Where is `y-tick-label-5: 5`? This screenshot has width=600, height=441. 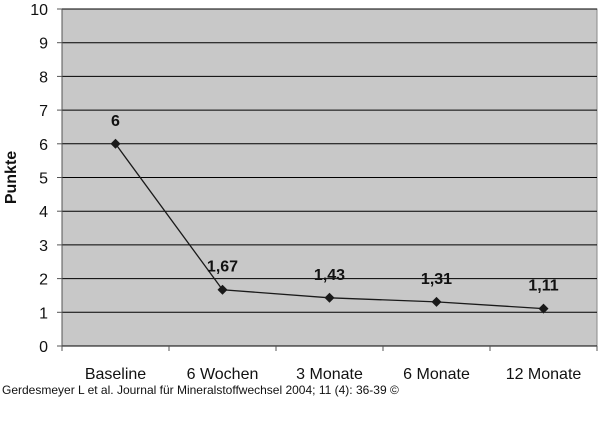 y-tick-label-5: 5 is located at coordinates (43, 179).